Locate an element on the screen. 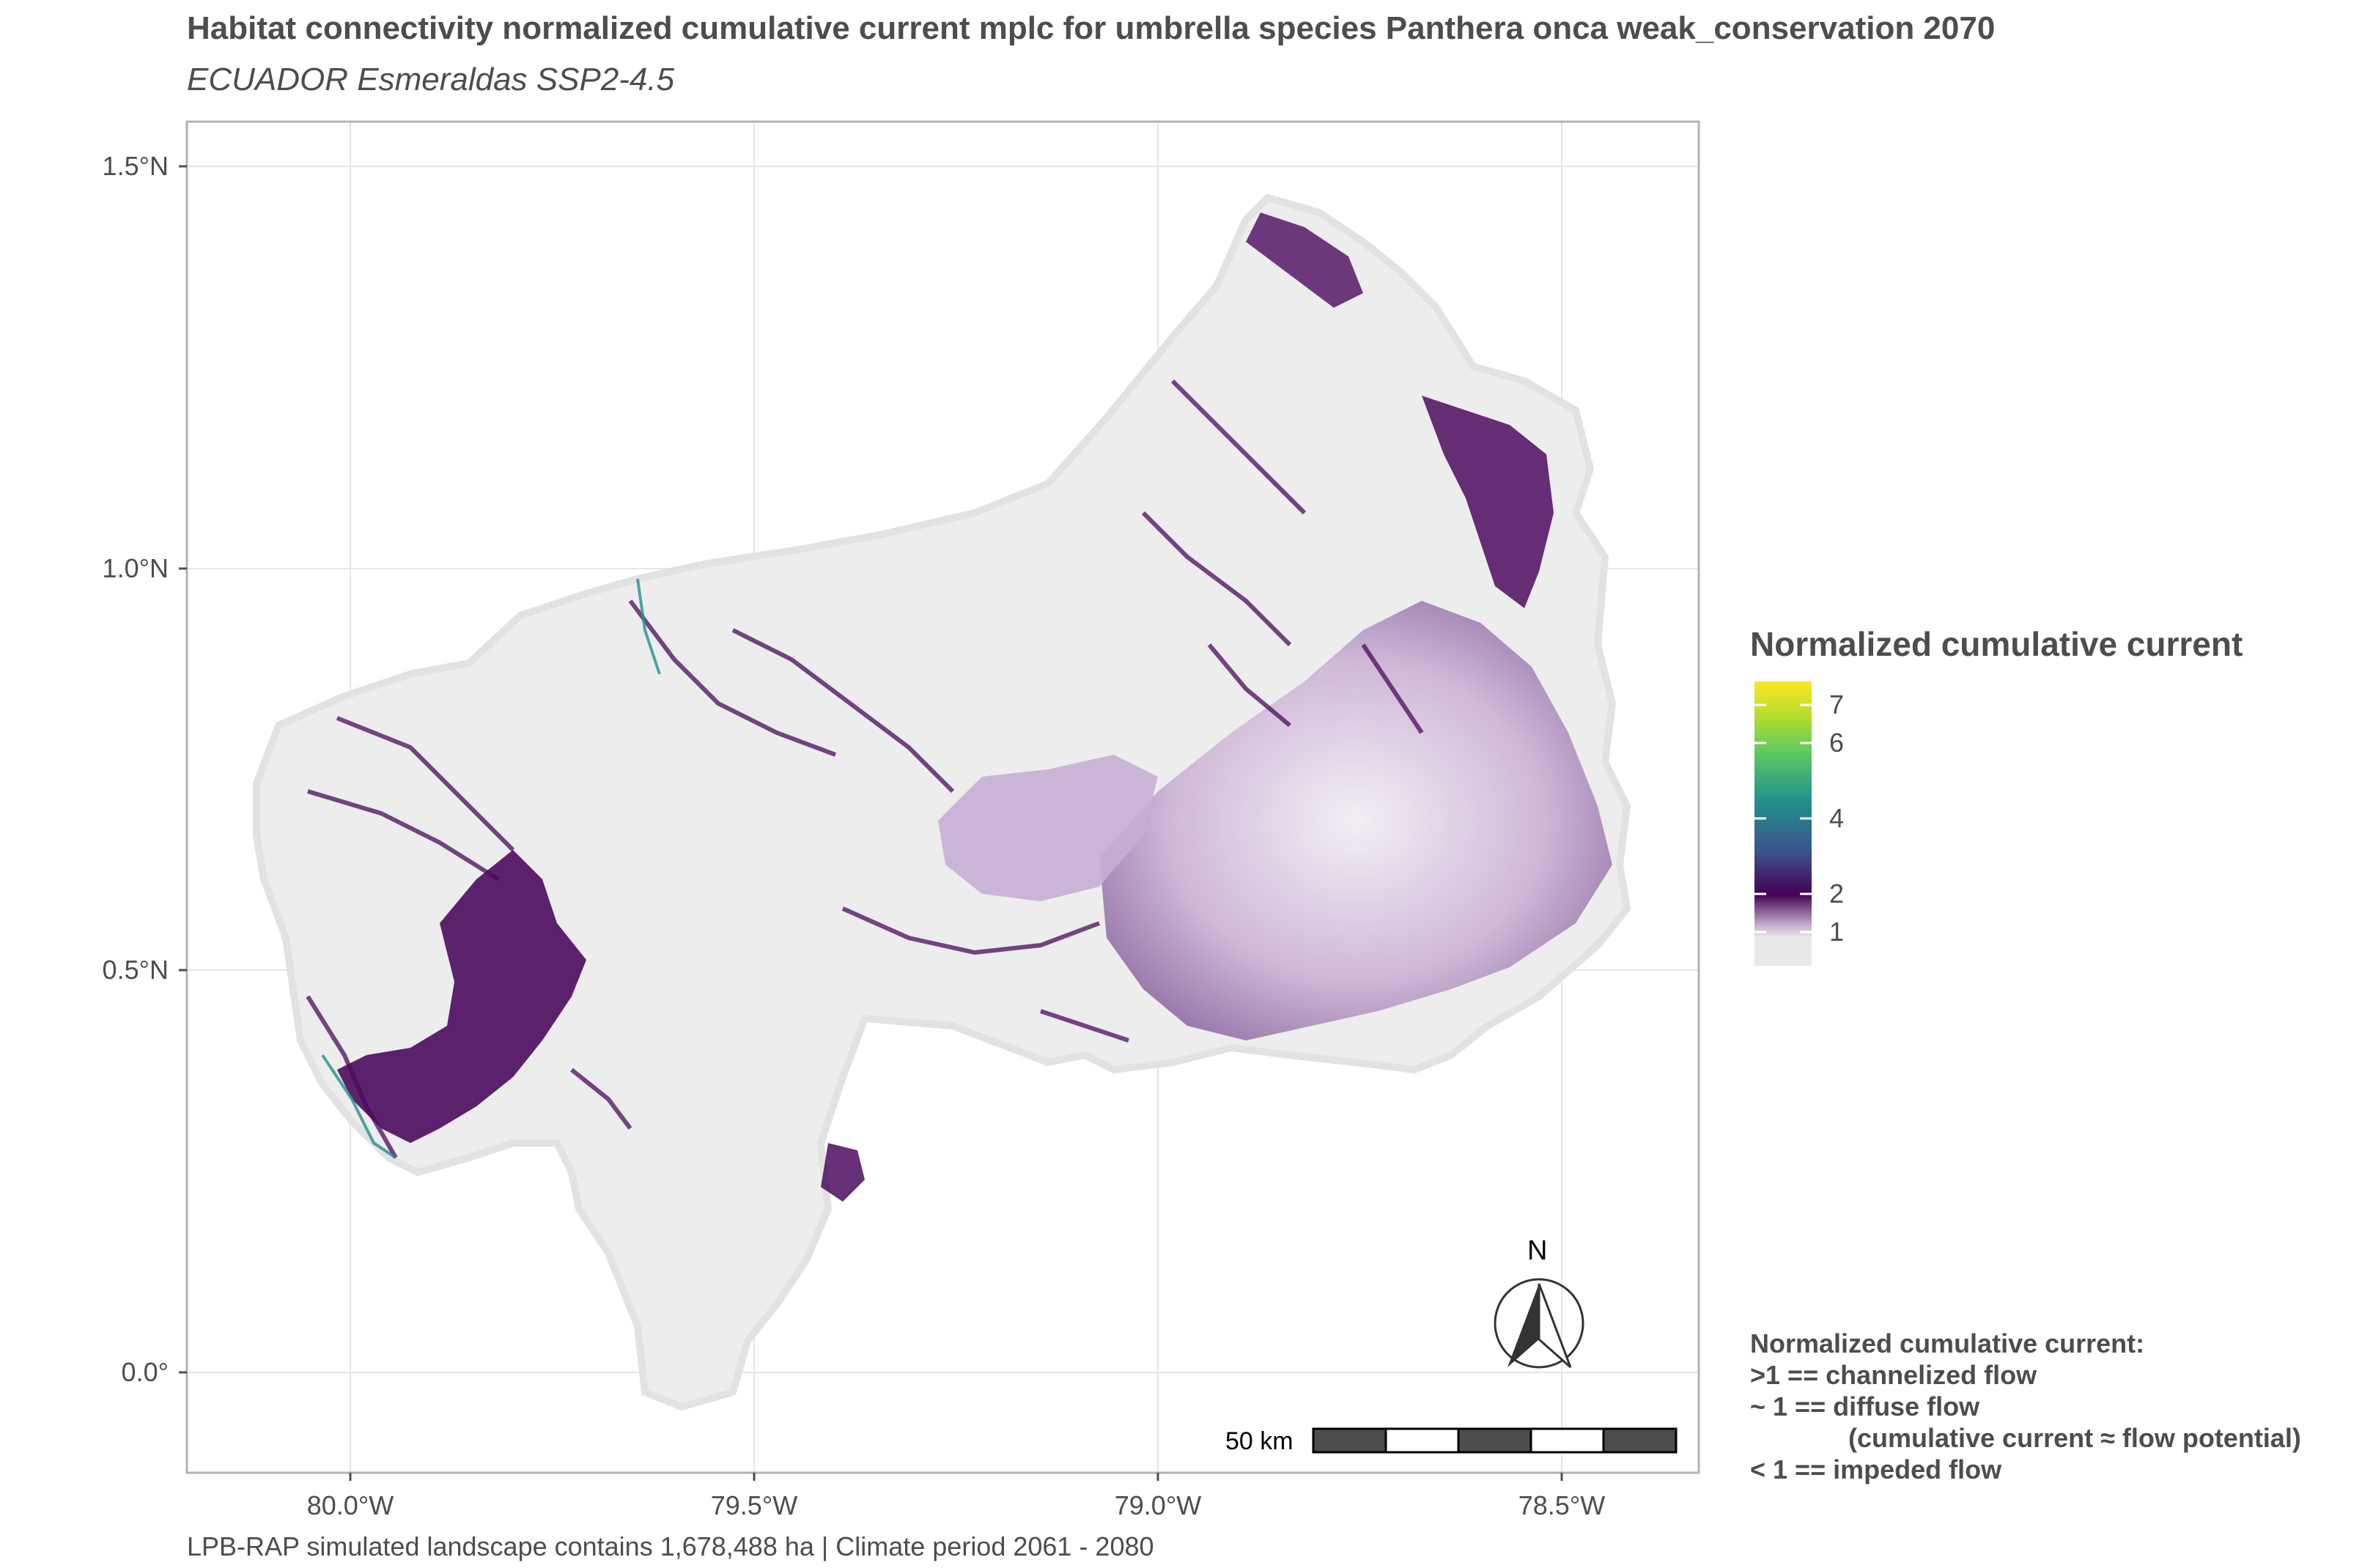 This screenshot has height=1568, width=2373. diffuse-flow-zone-central is located at coordinates (1048, 828).